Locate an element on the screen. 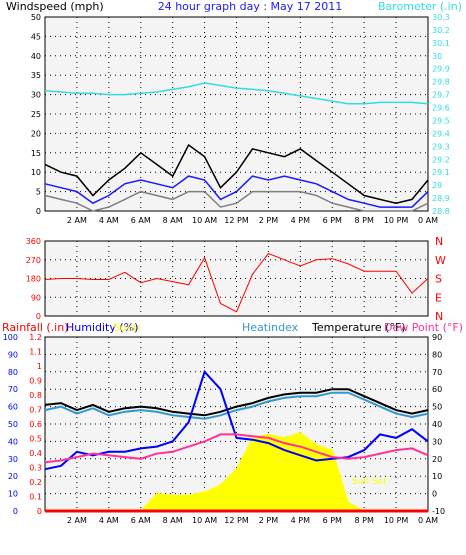 This screenshot has height=555, width=466. humidity-tick-label: 80 is located at coordinates (13, 372).